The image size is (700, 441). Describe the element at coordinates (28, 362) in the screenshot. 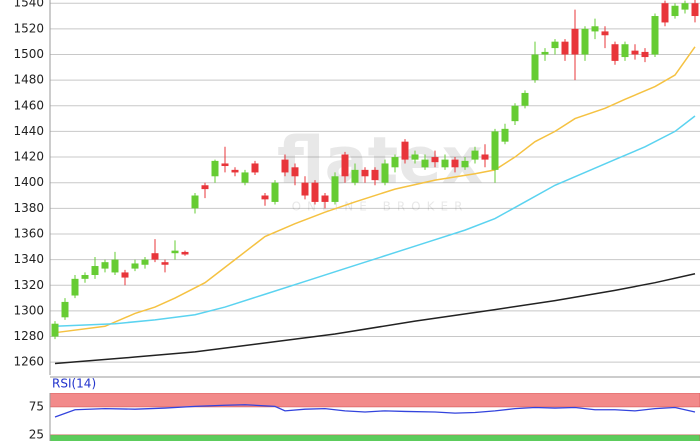

I see `y-tick-label: 1260` at that location.